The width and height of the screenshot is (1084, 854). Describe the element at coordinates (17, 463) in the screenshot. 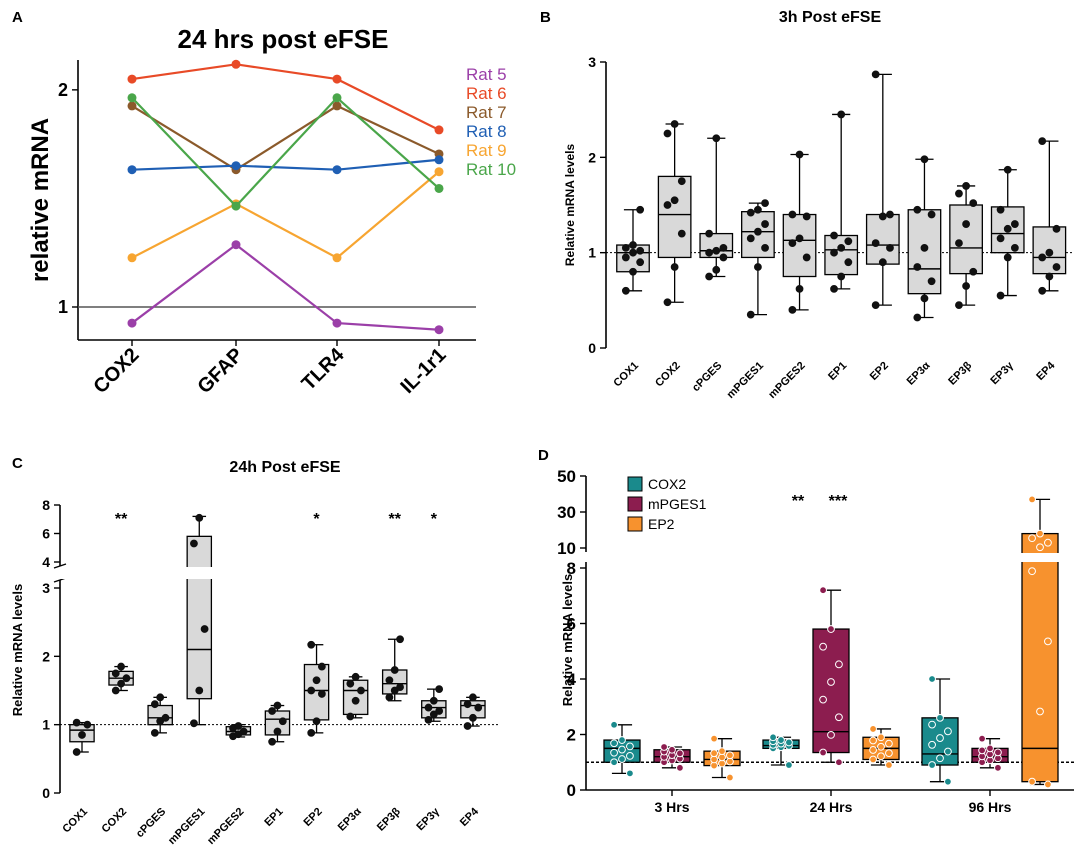

I see `panel-label-c: C` at that location.